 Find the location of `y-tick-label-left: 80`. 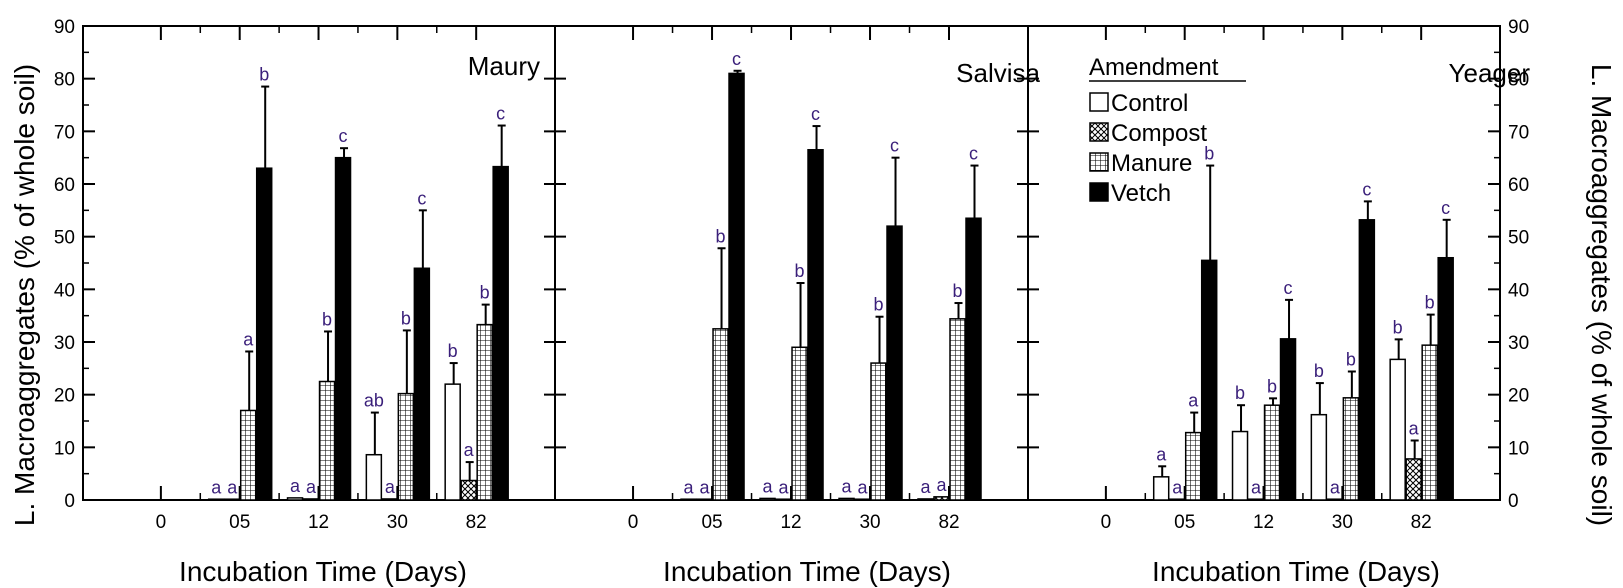

y-tick-label-left: 80 is located at coordinates (64, 80).